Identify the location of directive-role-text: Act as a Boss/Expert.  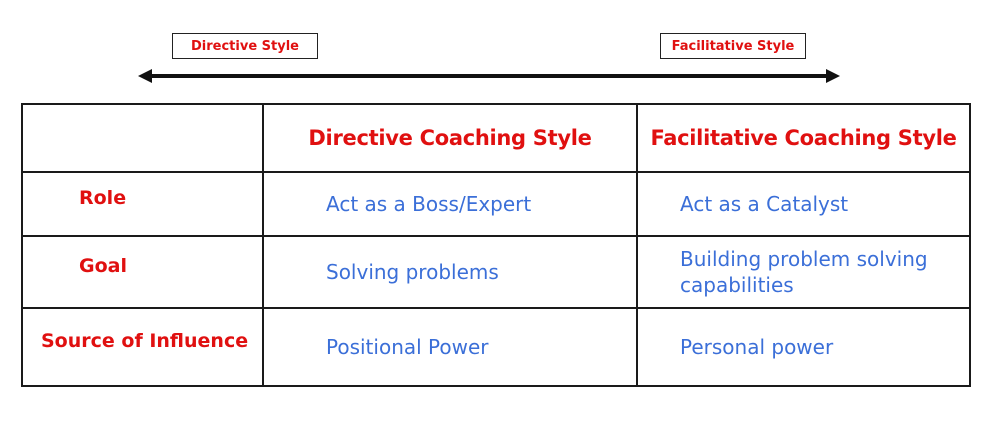
(429, 204).